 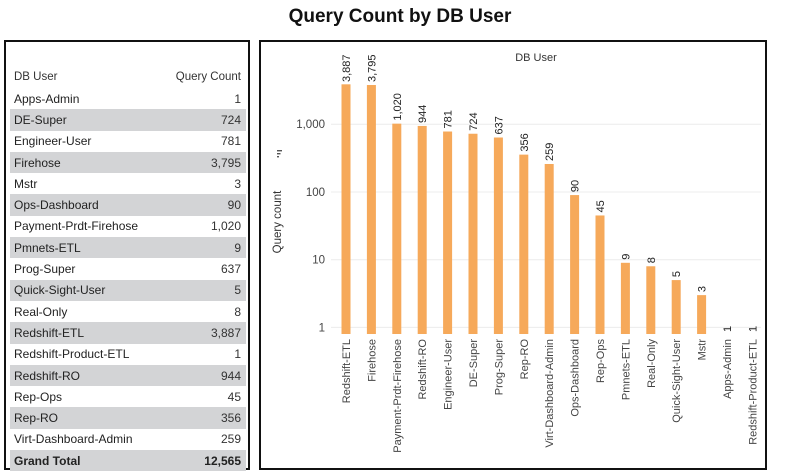 I want to click on cell-query-count: 1,020, so click(x=225, y=226).